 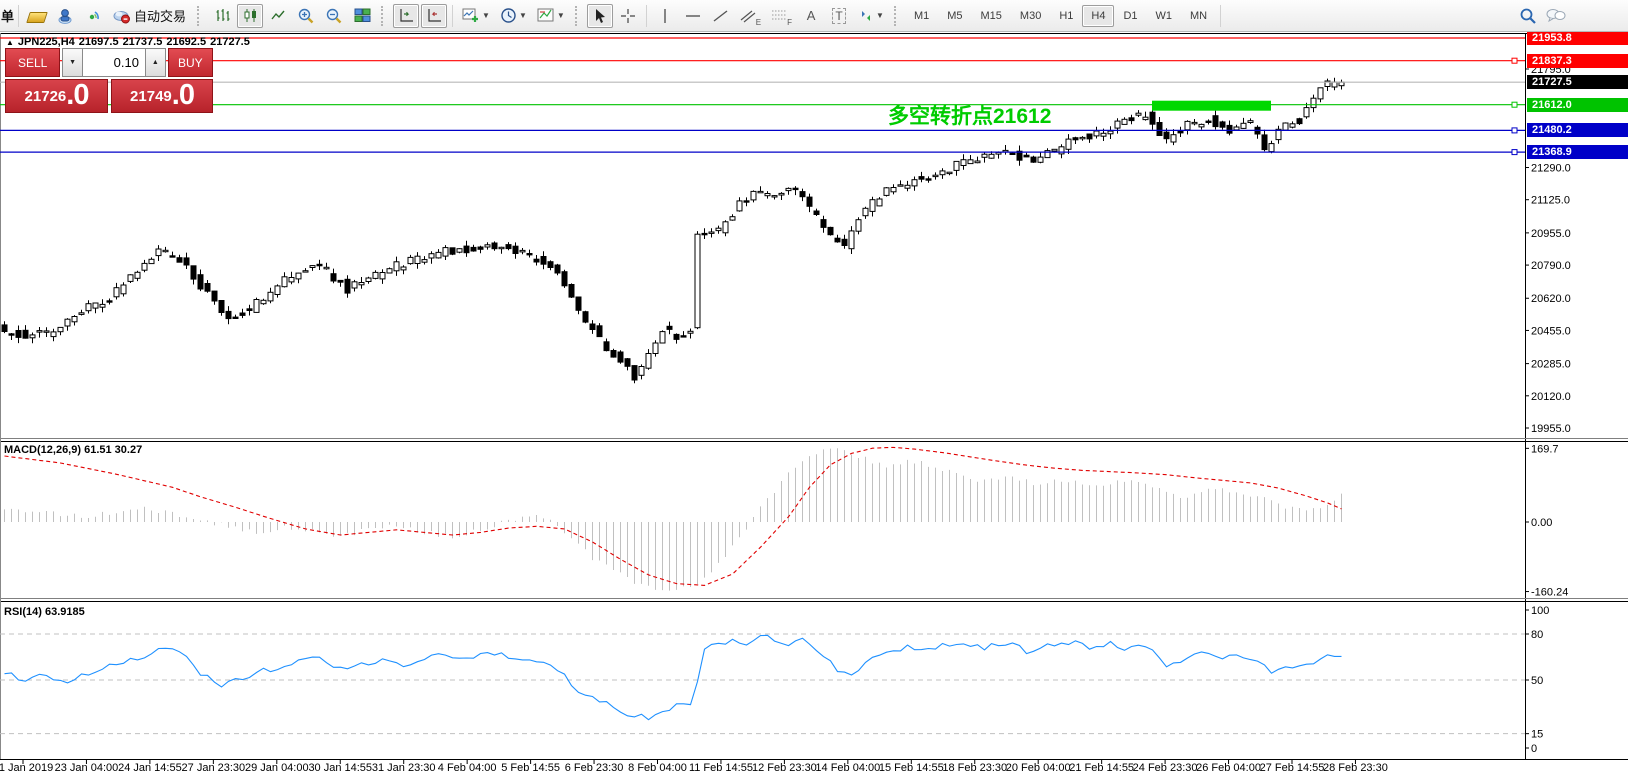 I want to click on tab-timeframe-H4: H4, so click(x=1098, y=15).